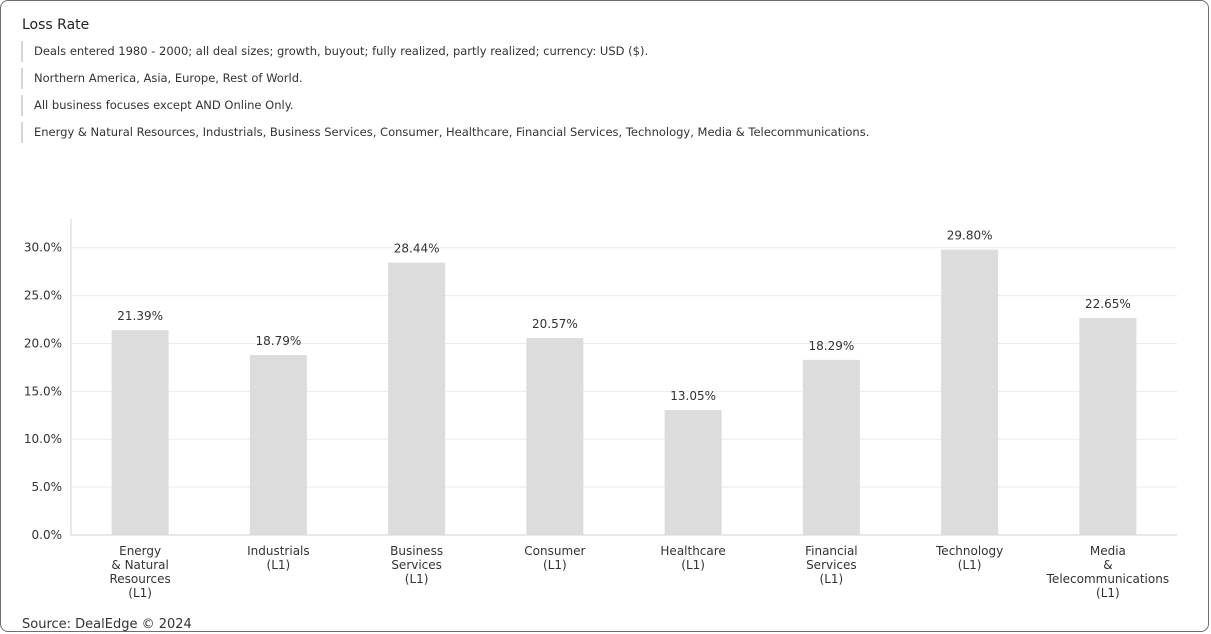  I want to click on data-label: 18.29%, so click(831, 346).